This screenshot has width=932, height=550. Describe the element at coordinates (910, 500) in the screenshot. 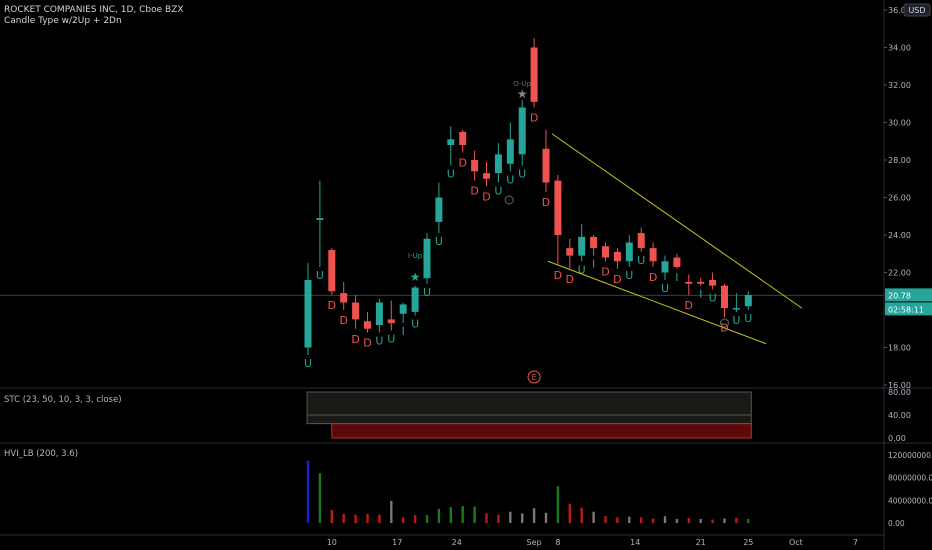

I see `hvi-tick-label: 40000000.00` at that location.